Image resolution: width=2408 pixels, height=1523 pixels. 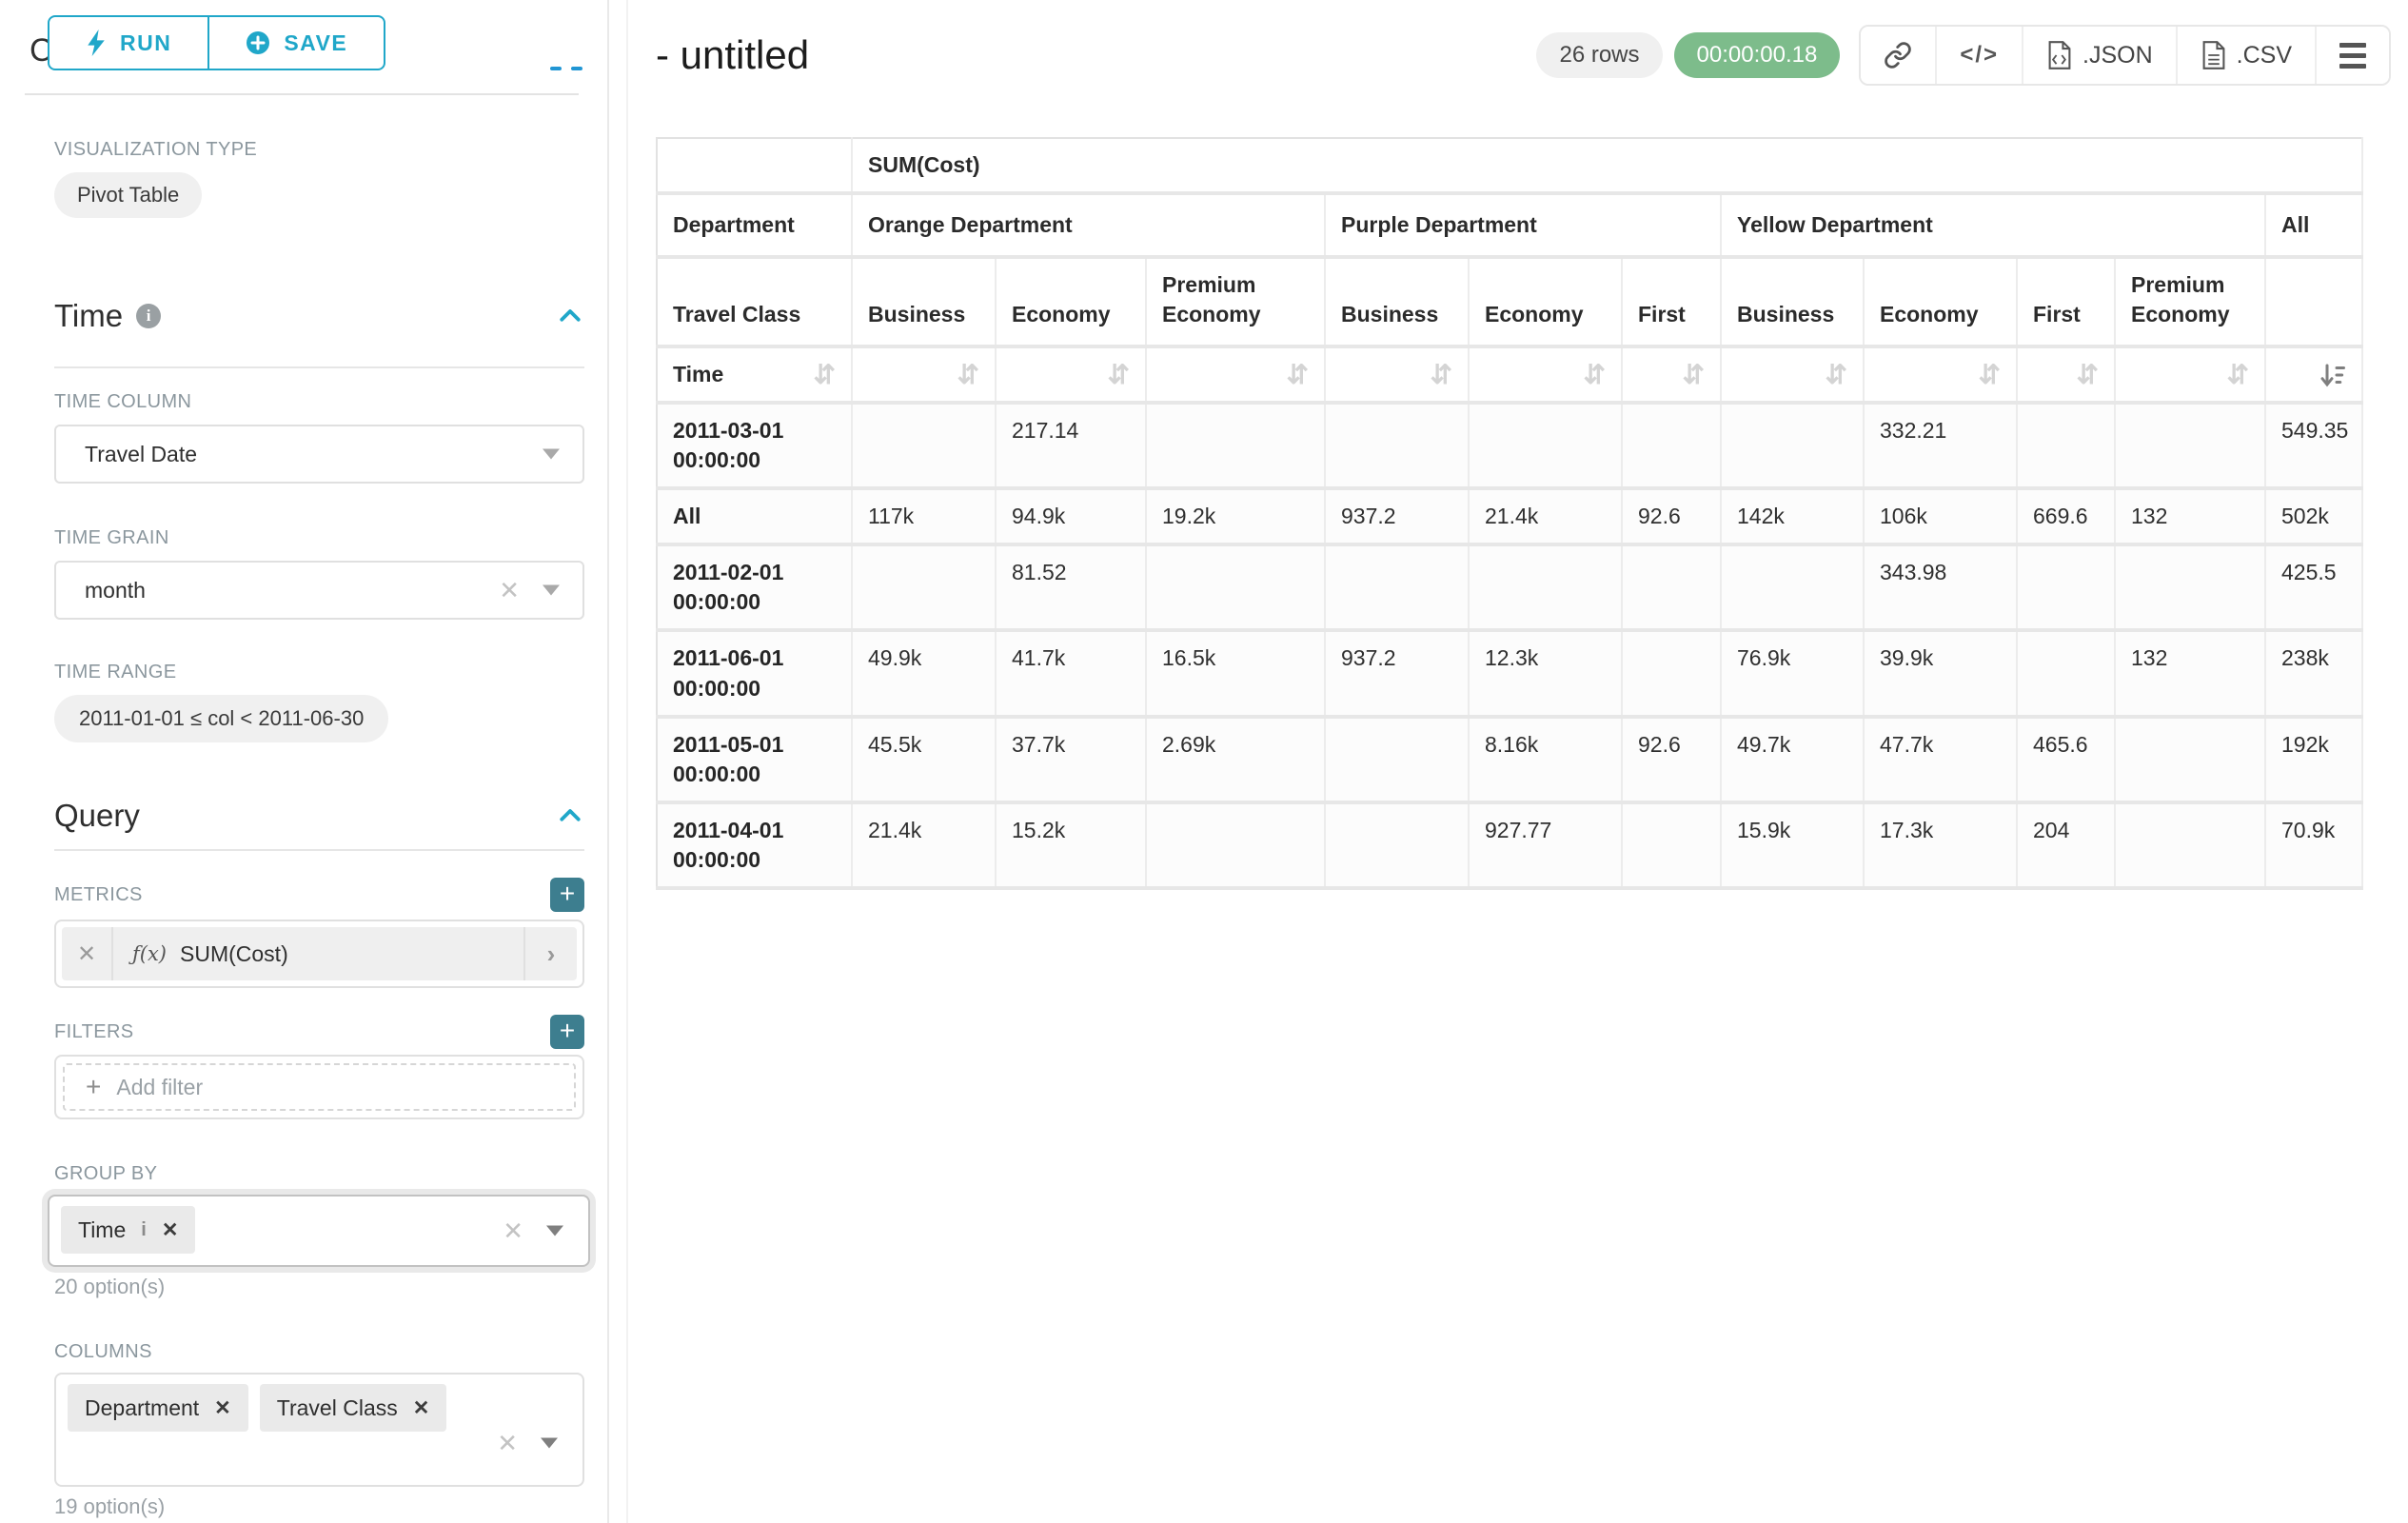 What do you see at coordinates (1236, 303) in the screenshot?
I see `pivot-col-header: Premium Economy` at bounding box center [1236, 303].